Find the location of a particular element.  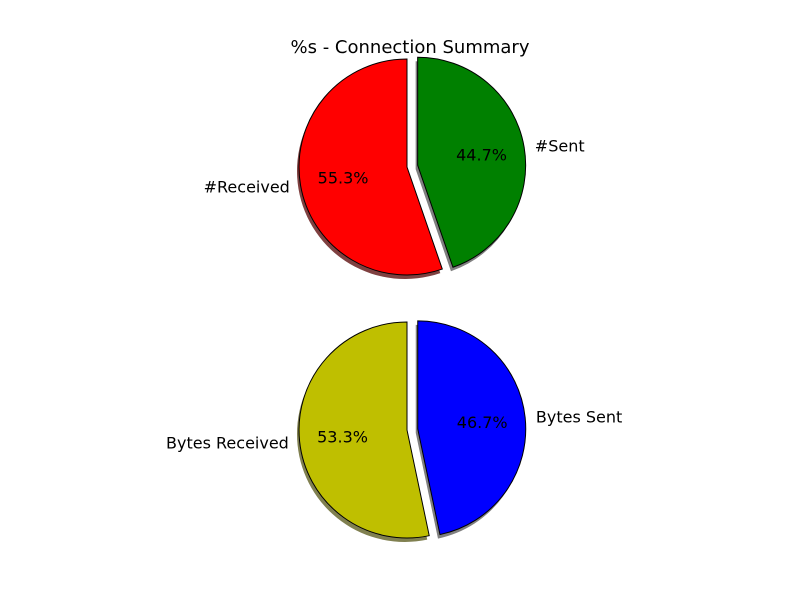

slice-percent-bytes-received: 53.3% is located at coordinates (342, 437).